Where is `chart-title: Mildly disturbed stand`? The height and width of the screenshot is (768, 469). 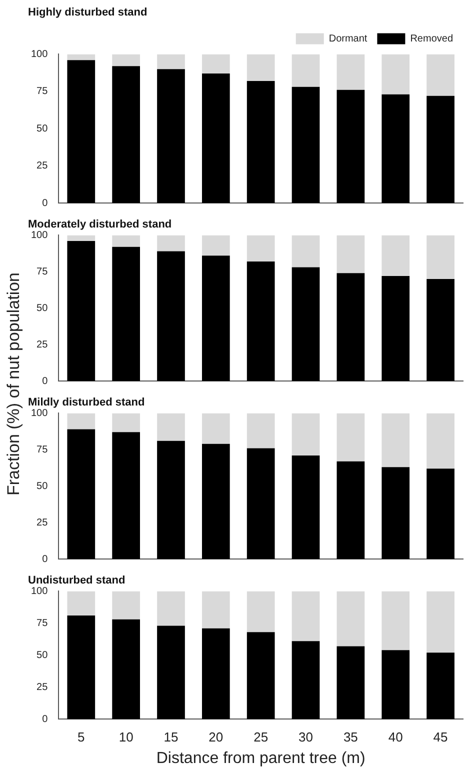 chart-title: Mildly disturbed stand is located at coordinates (86, 402).